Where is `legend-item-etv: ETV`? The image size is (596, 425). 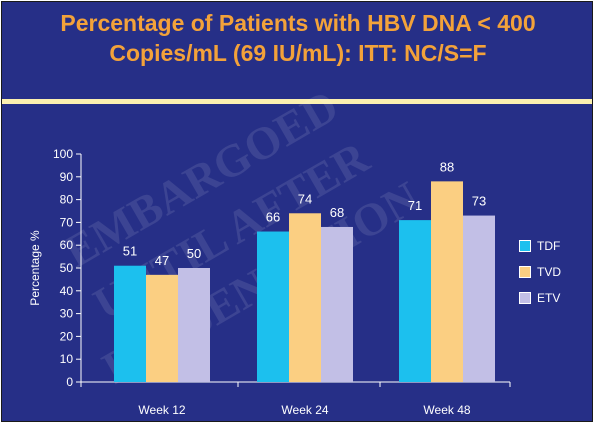 legend-item-etv: ETV is located at coordinates (540, 298).